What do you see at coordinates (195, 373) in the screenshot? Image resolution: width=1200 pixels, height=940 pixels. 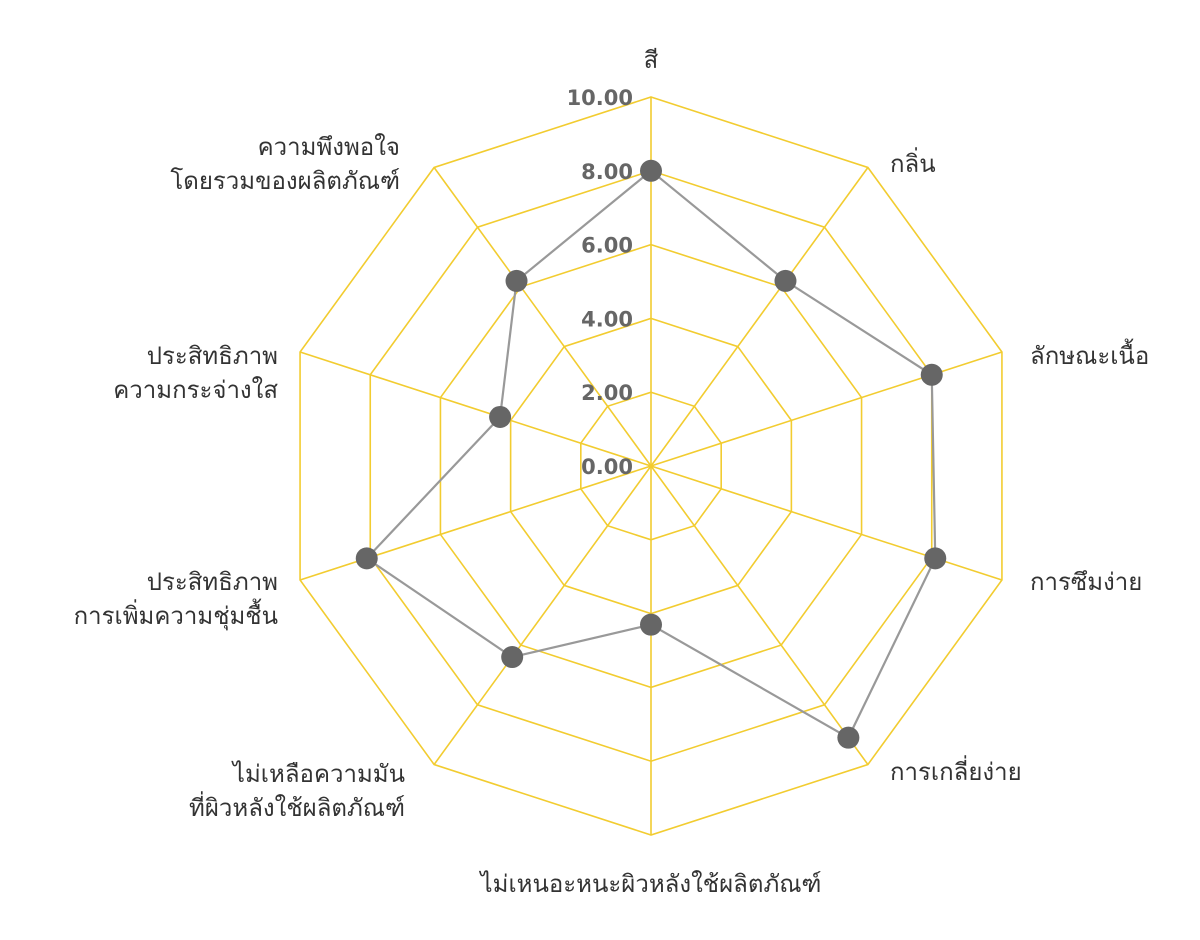 I see `category-label: ประสิทธิภาพความกระจ่างใส` at bounding box center [195, 373].